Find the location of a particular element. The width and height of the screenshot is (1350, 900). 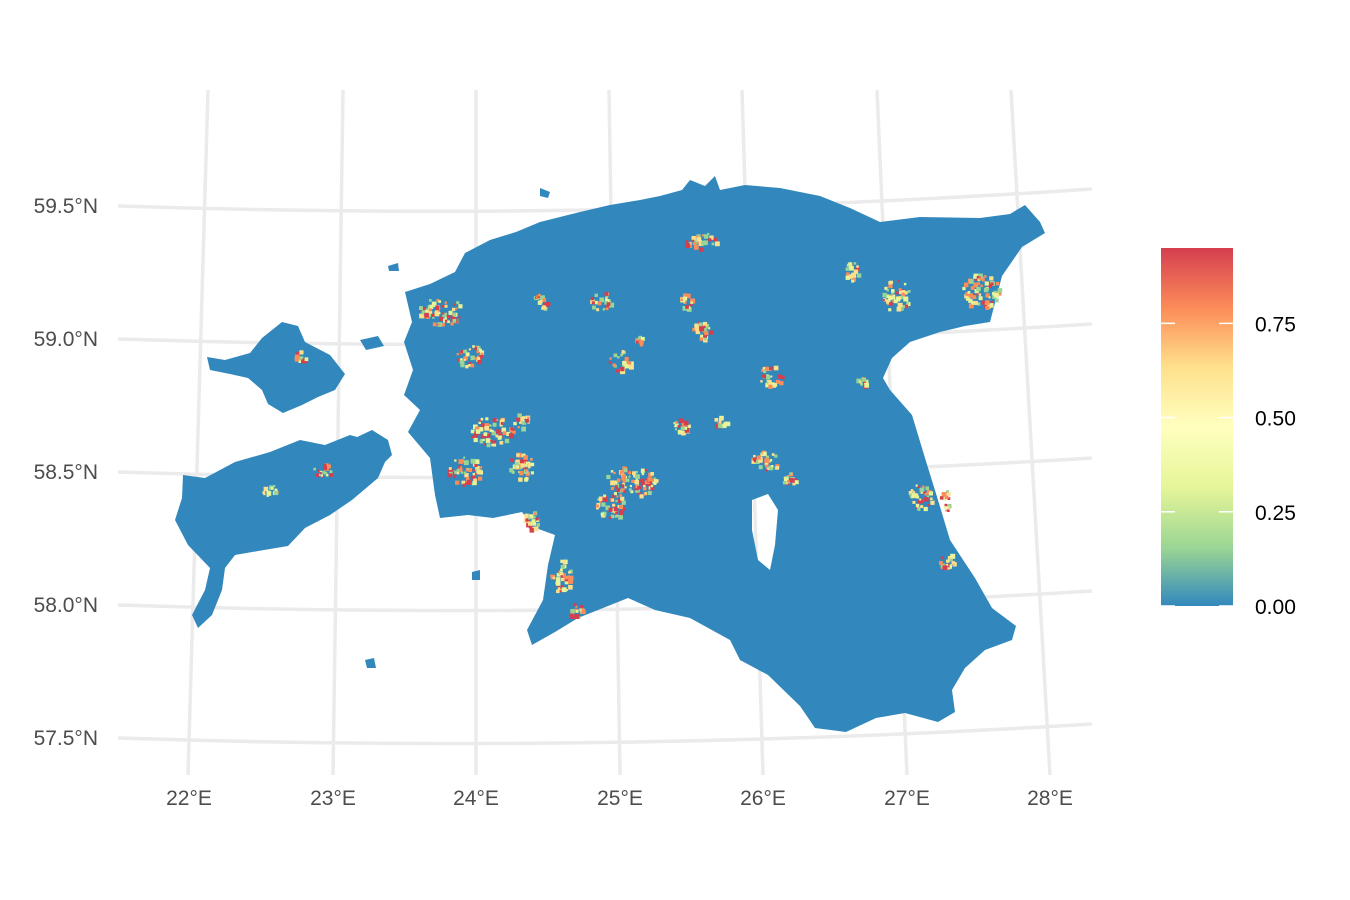

legend-colorbar is located at coordinates (1197, 427).